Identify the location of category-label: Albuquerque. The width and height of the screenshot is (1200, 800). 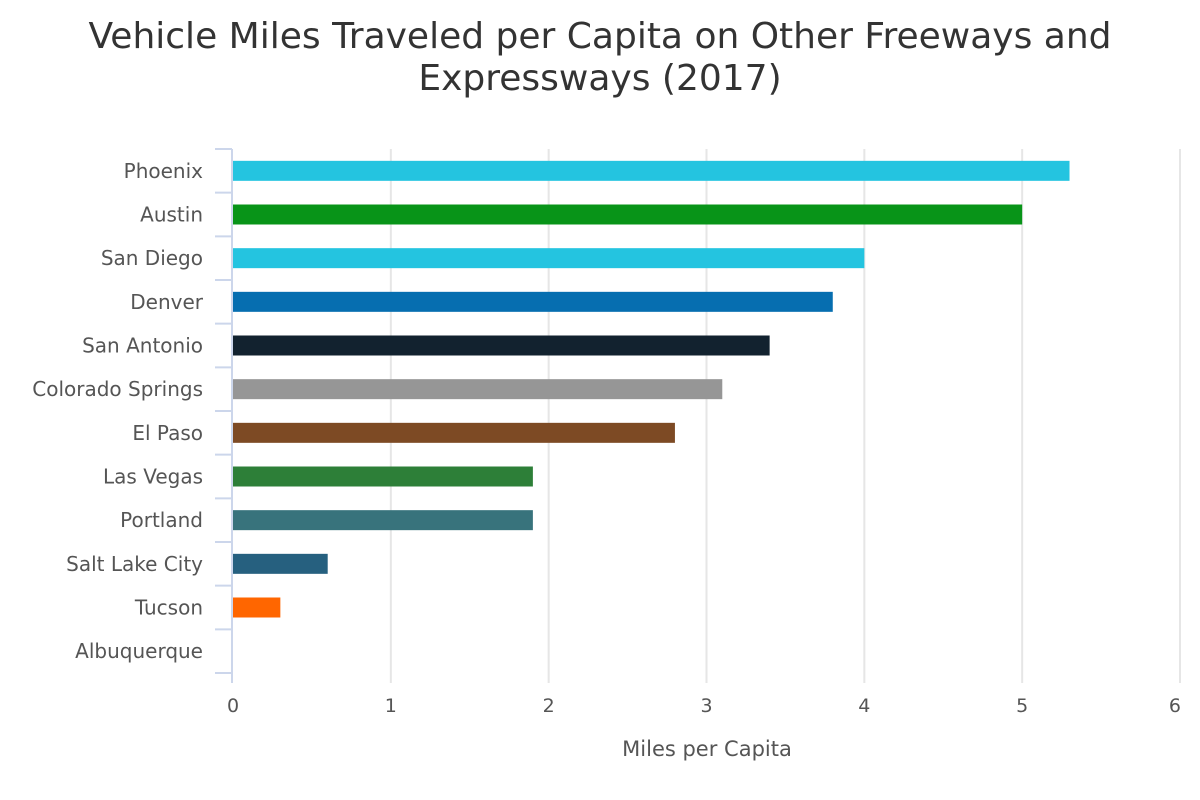
(139, 651).